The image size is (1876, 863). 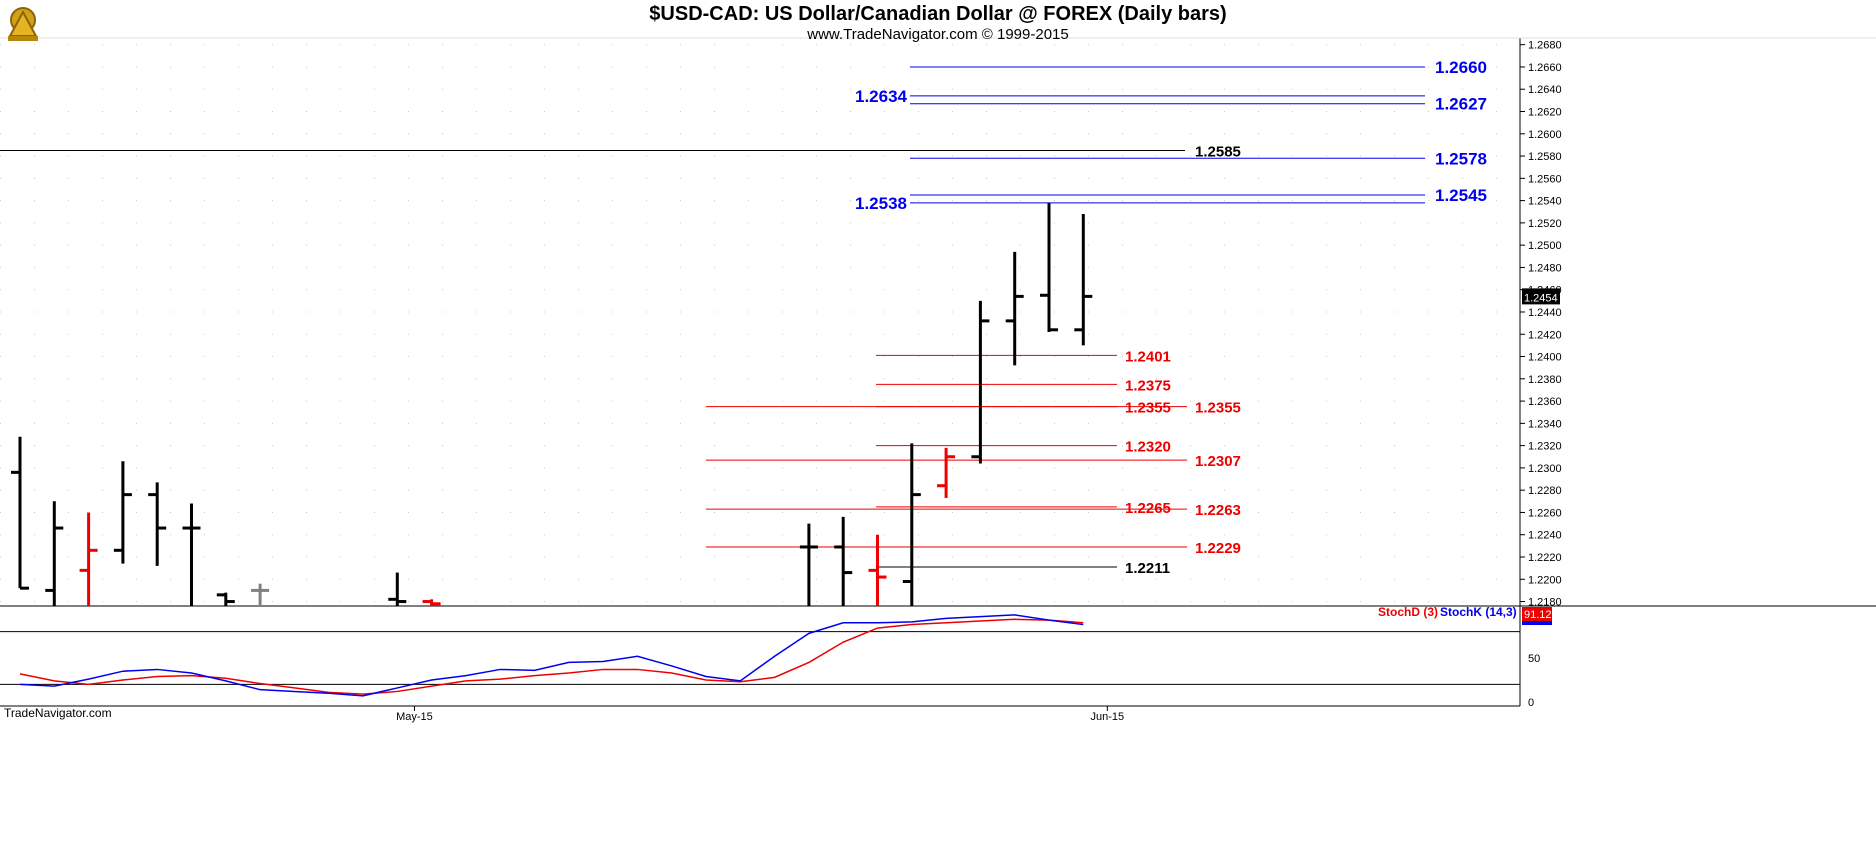 What do you see at coordinates (414, 717) in the screenshot?
I see `time-tick-label: May-15` at bounding box center [414, 717].